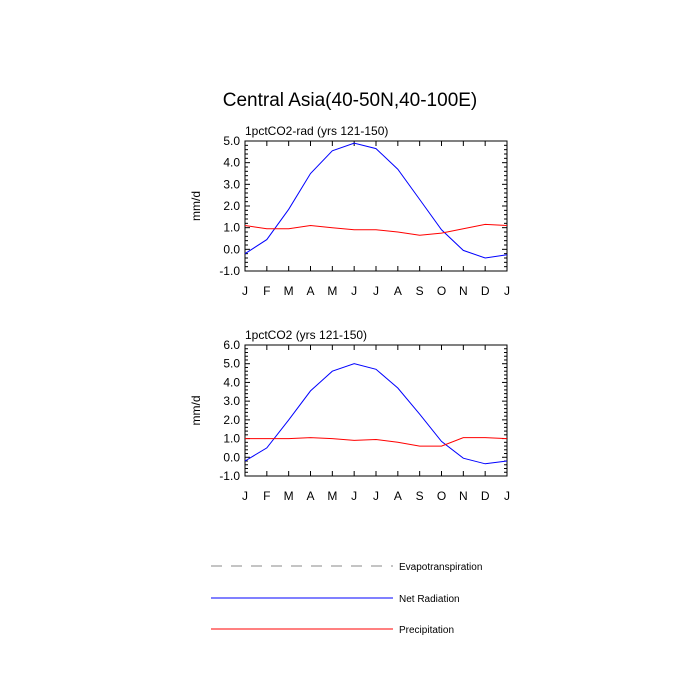 This screenshot has height=700, width=700. Describe the element at coordinates (426, 630) in the screenshot. I see `legend-label: Precipitation` at that location.